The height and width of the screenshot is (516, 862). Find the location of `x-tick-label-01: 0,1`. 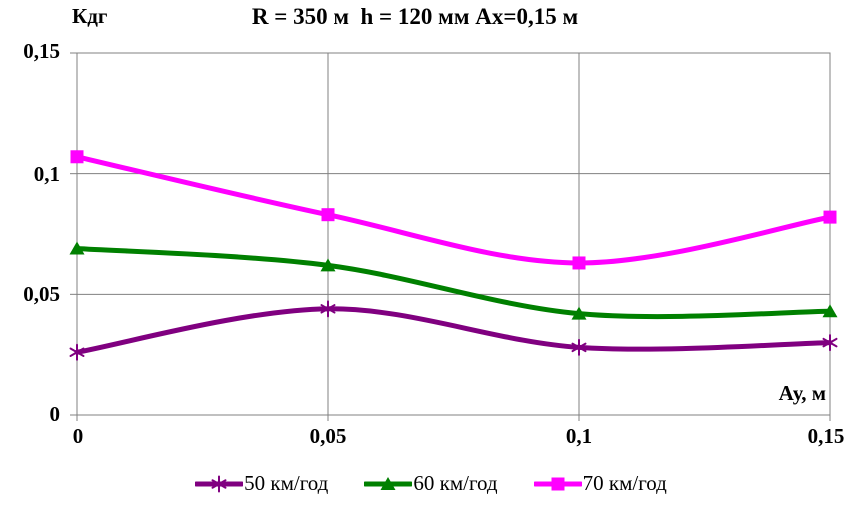

x-tick-label-01: 0,1 is located at coordinates (579, 436).